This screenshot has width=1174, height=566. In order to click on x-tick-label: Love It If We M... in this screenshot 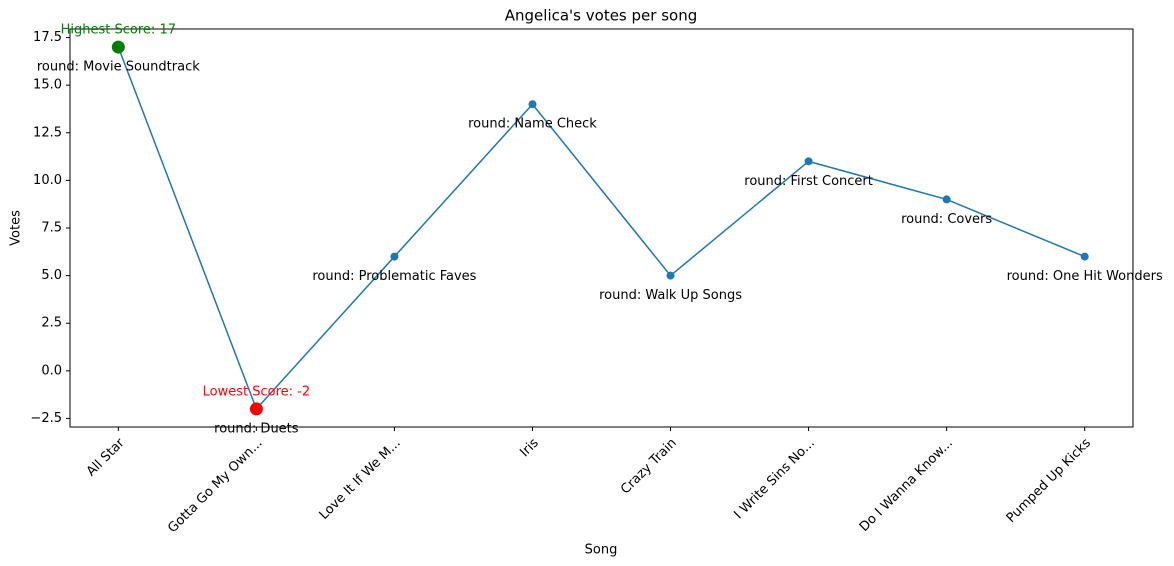, I will do `click(360, 479)`.